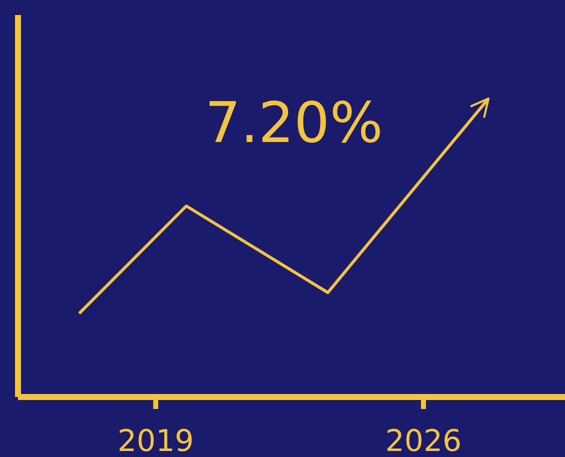  I want to click on annotation: 7.20%, so click(294, 123).